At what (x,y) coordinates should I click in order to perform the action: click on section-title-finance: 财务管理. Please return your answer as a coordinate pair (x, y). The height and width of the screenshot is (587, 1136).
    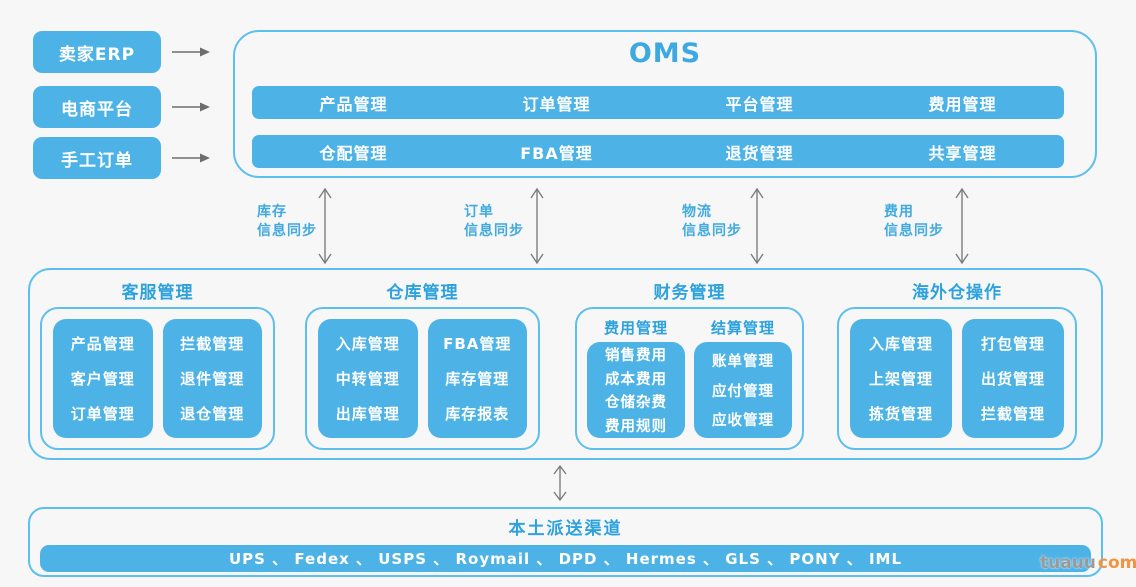
    Looking at the image, I should click on (689, 293).